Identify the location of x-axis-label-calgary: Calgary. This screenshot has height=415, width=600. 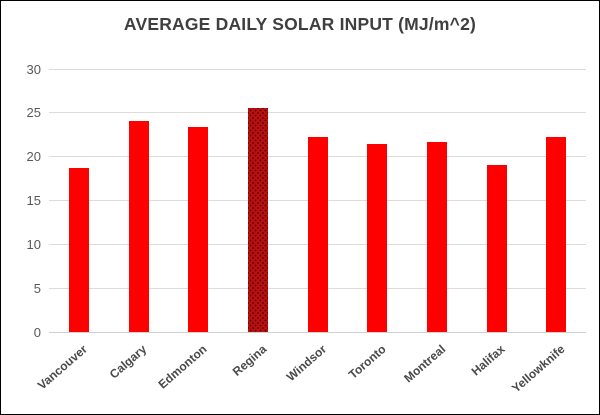
(128, 362).